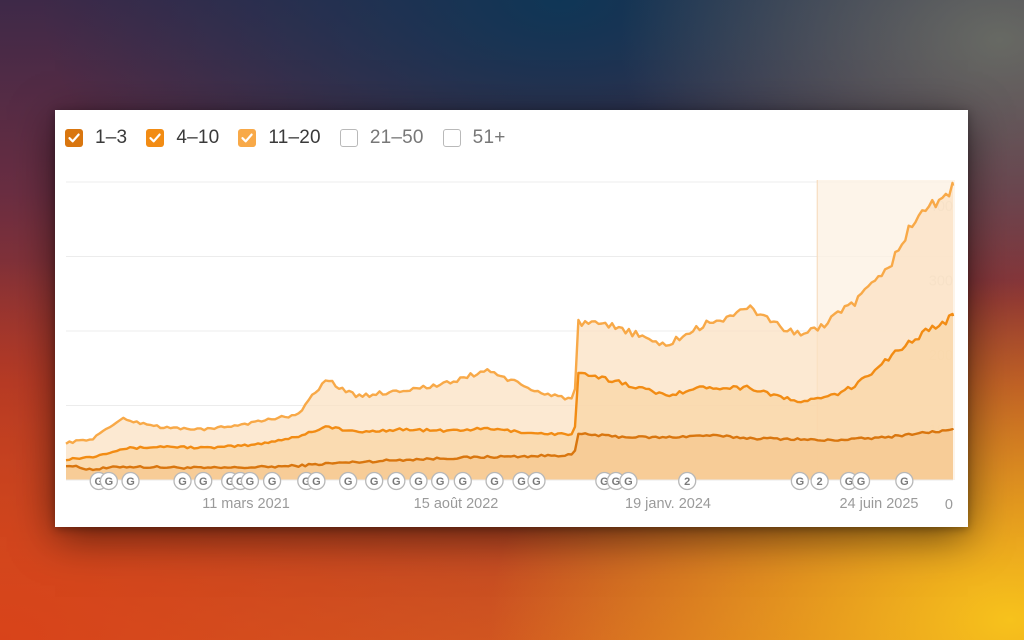 The height and width of the screenshot is (640, 1024). I want to click on x-tick-label: 19 janv. 2024, so click(668, 504).